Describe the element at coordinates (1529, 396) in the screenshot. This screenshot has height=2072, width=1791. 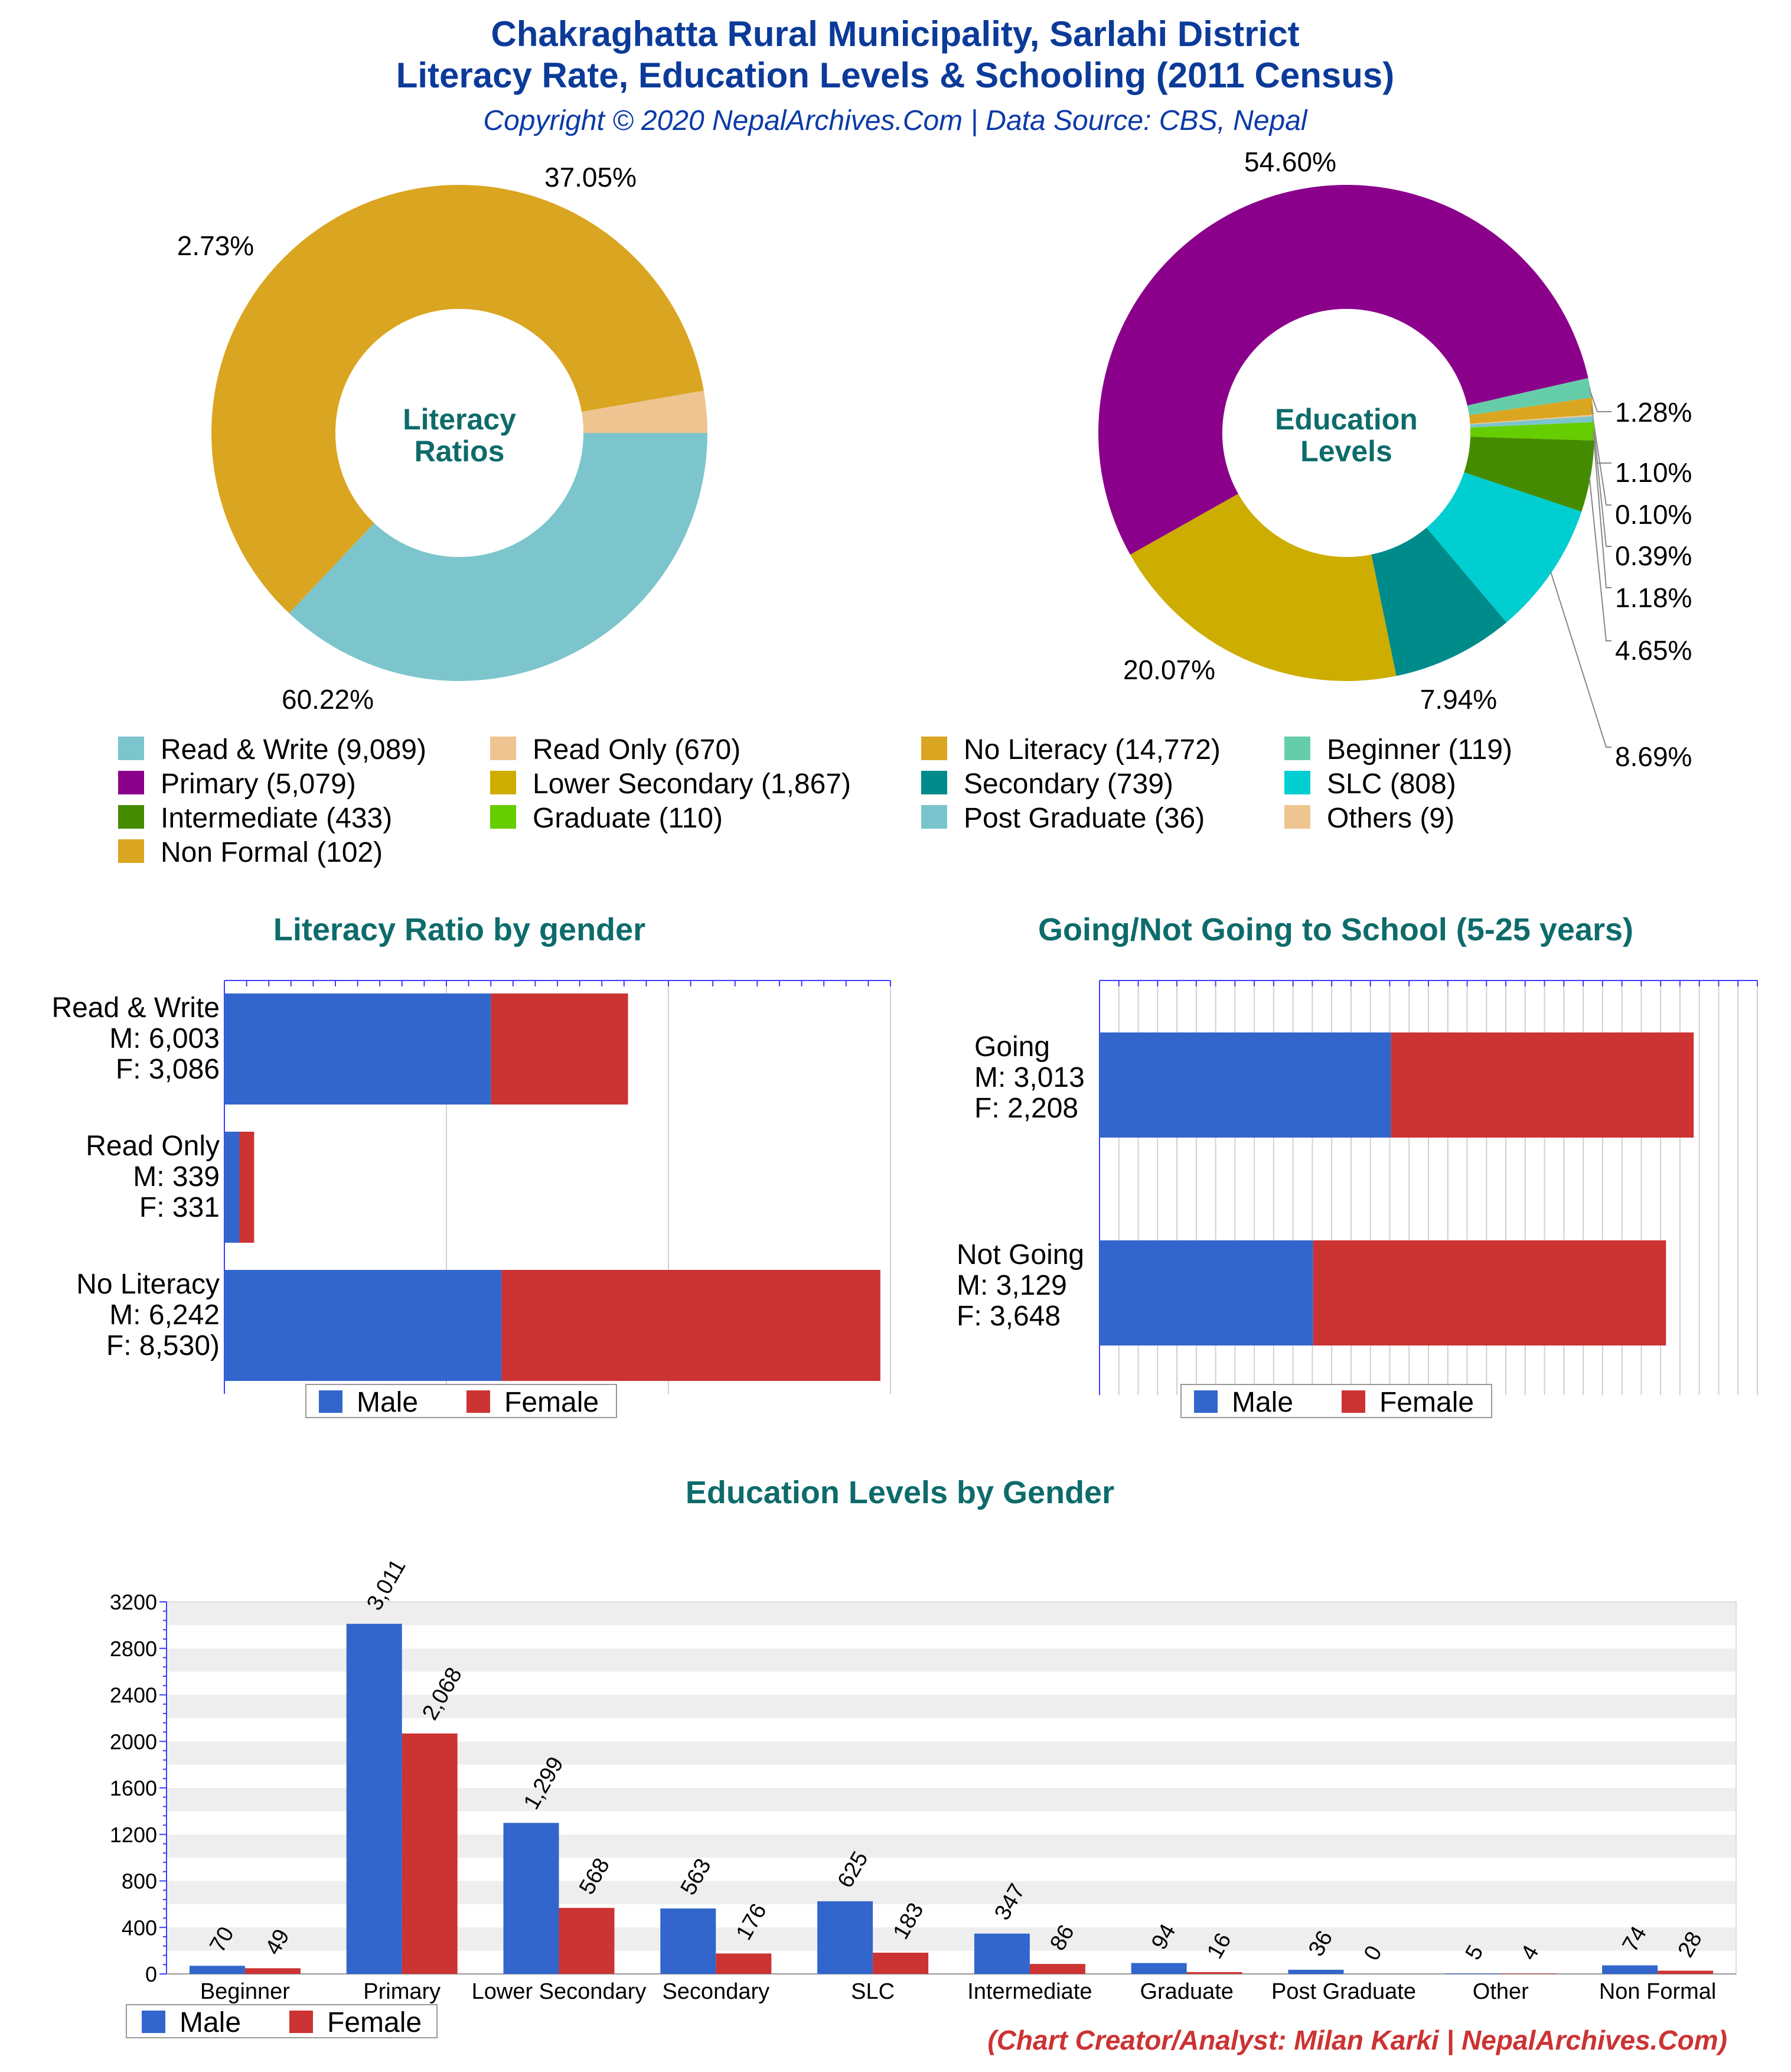
I see `slice-beginner` at that location.